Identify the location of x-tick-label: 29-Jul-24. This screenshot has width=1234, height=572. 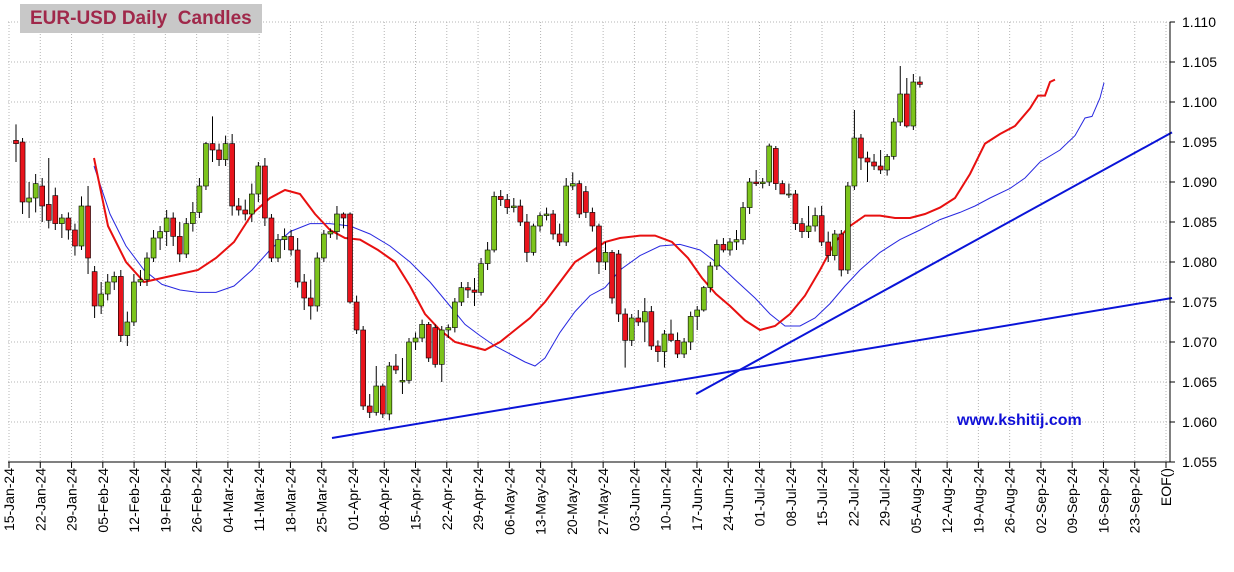
(885, 497).